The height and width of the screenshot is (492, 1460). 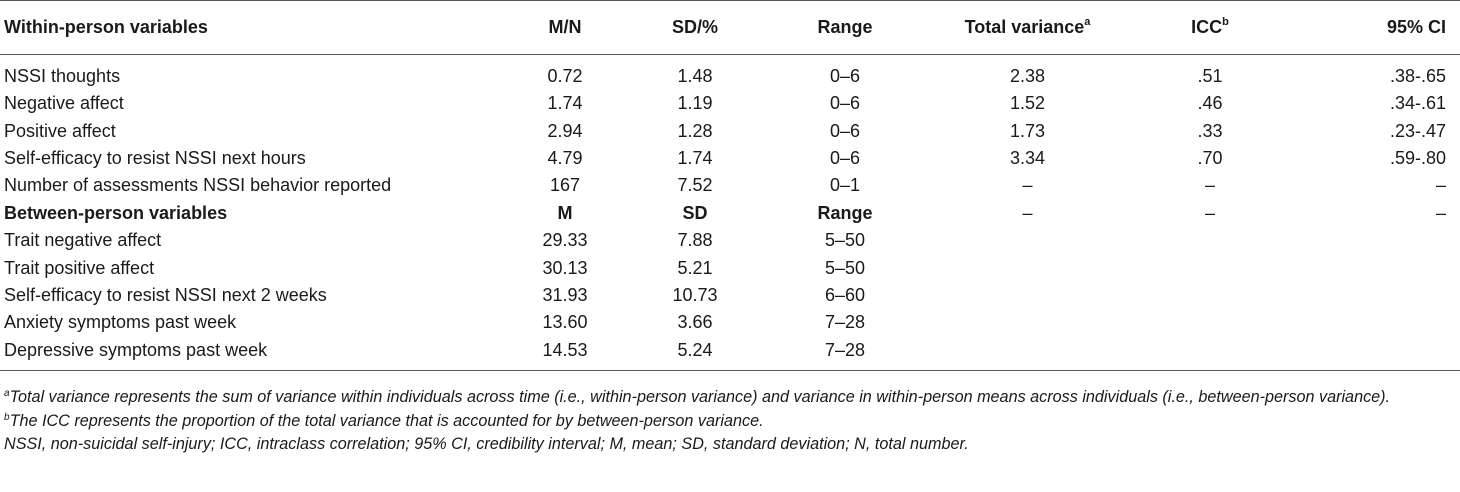 I want to click on row-label: Negative affect, so click(x=64, y=103).